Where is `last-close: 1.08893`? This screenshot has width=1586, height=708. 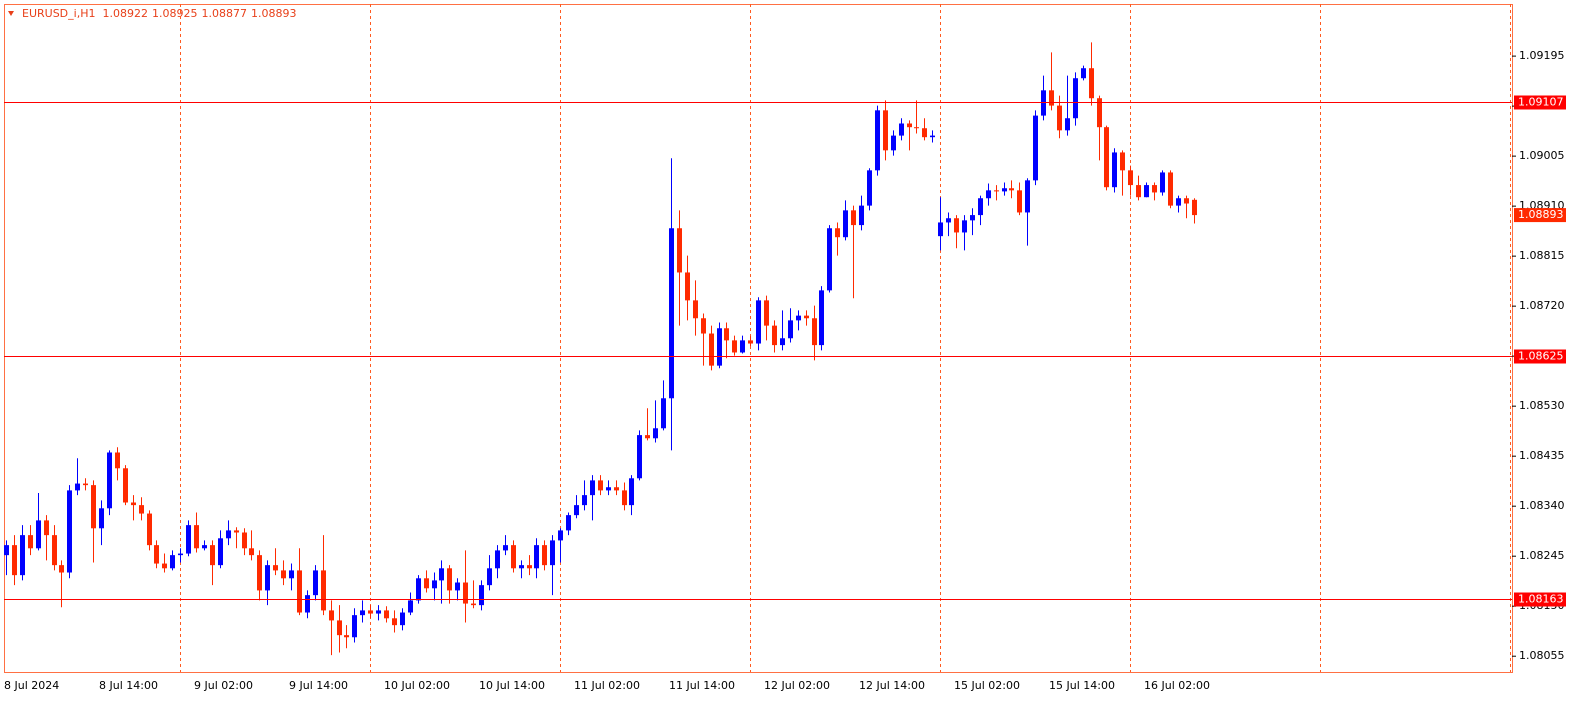 last-close: 1.08893 is located at coordinates (274, 13).